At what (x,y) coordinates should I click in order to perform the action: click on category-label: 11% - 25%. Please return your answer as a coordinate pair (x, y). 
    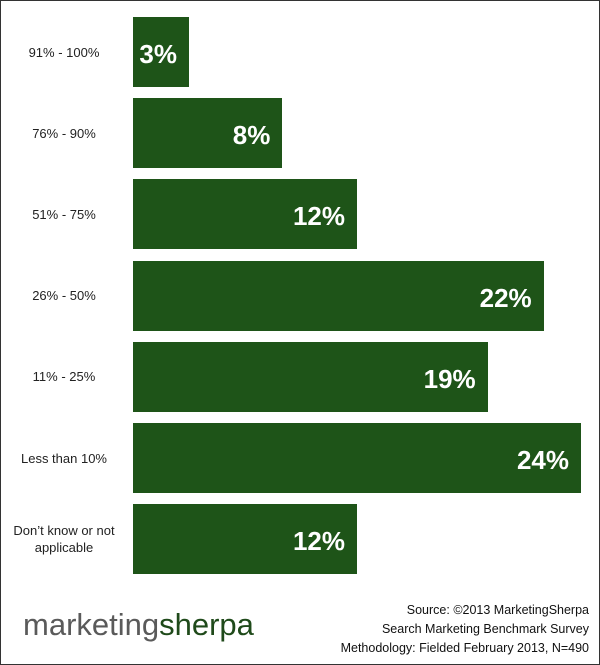
    Looking at the image, I should click on (64, 377).